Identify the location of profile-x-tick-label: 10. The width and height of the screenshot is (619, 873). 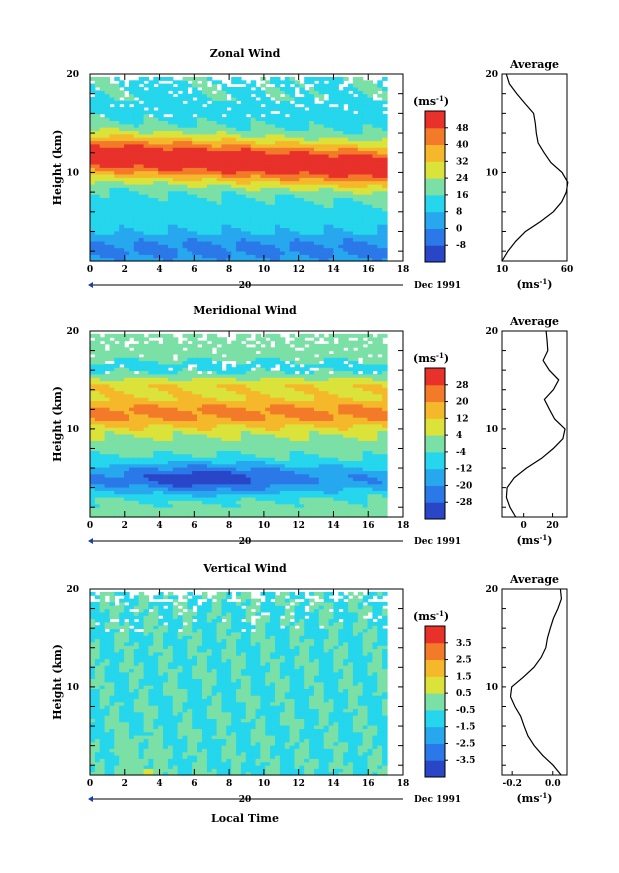
(502, 270).